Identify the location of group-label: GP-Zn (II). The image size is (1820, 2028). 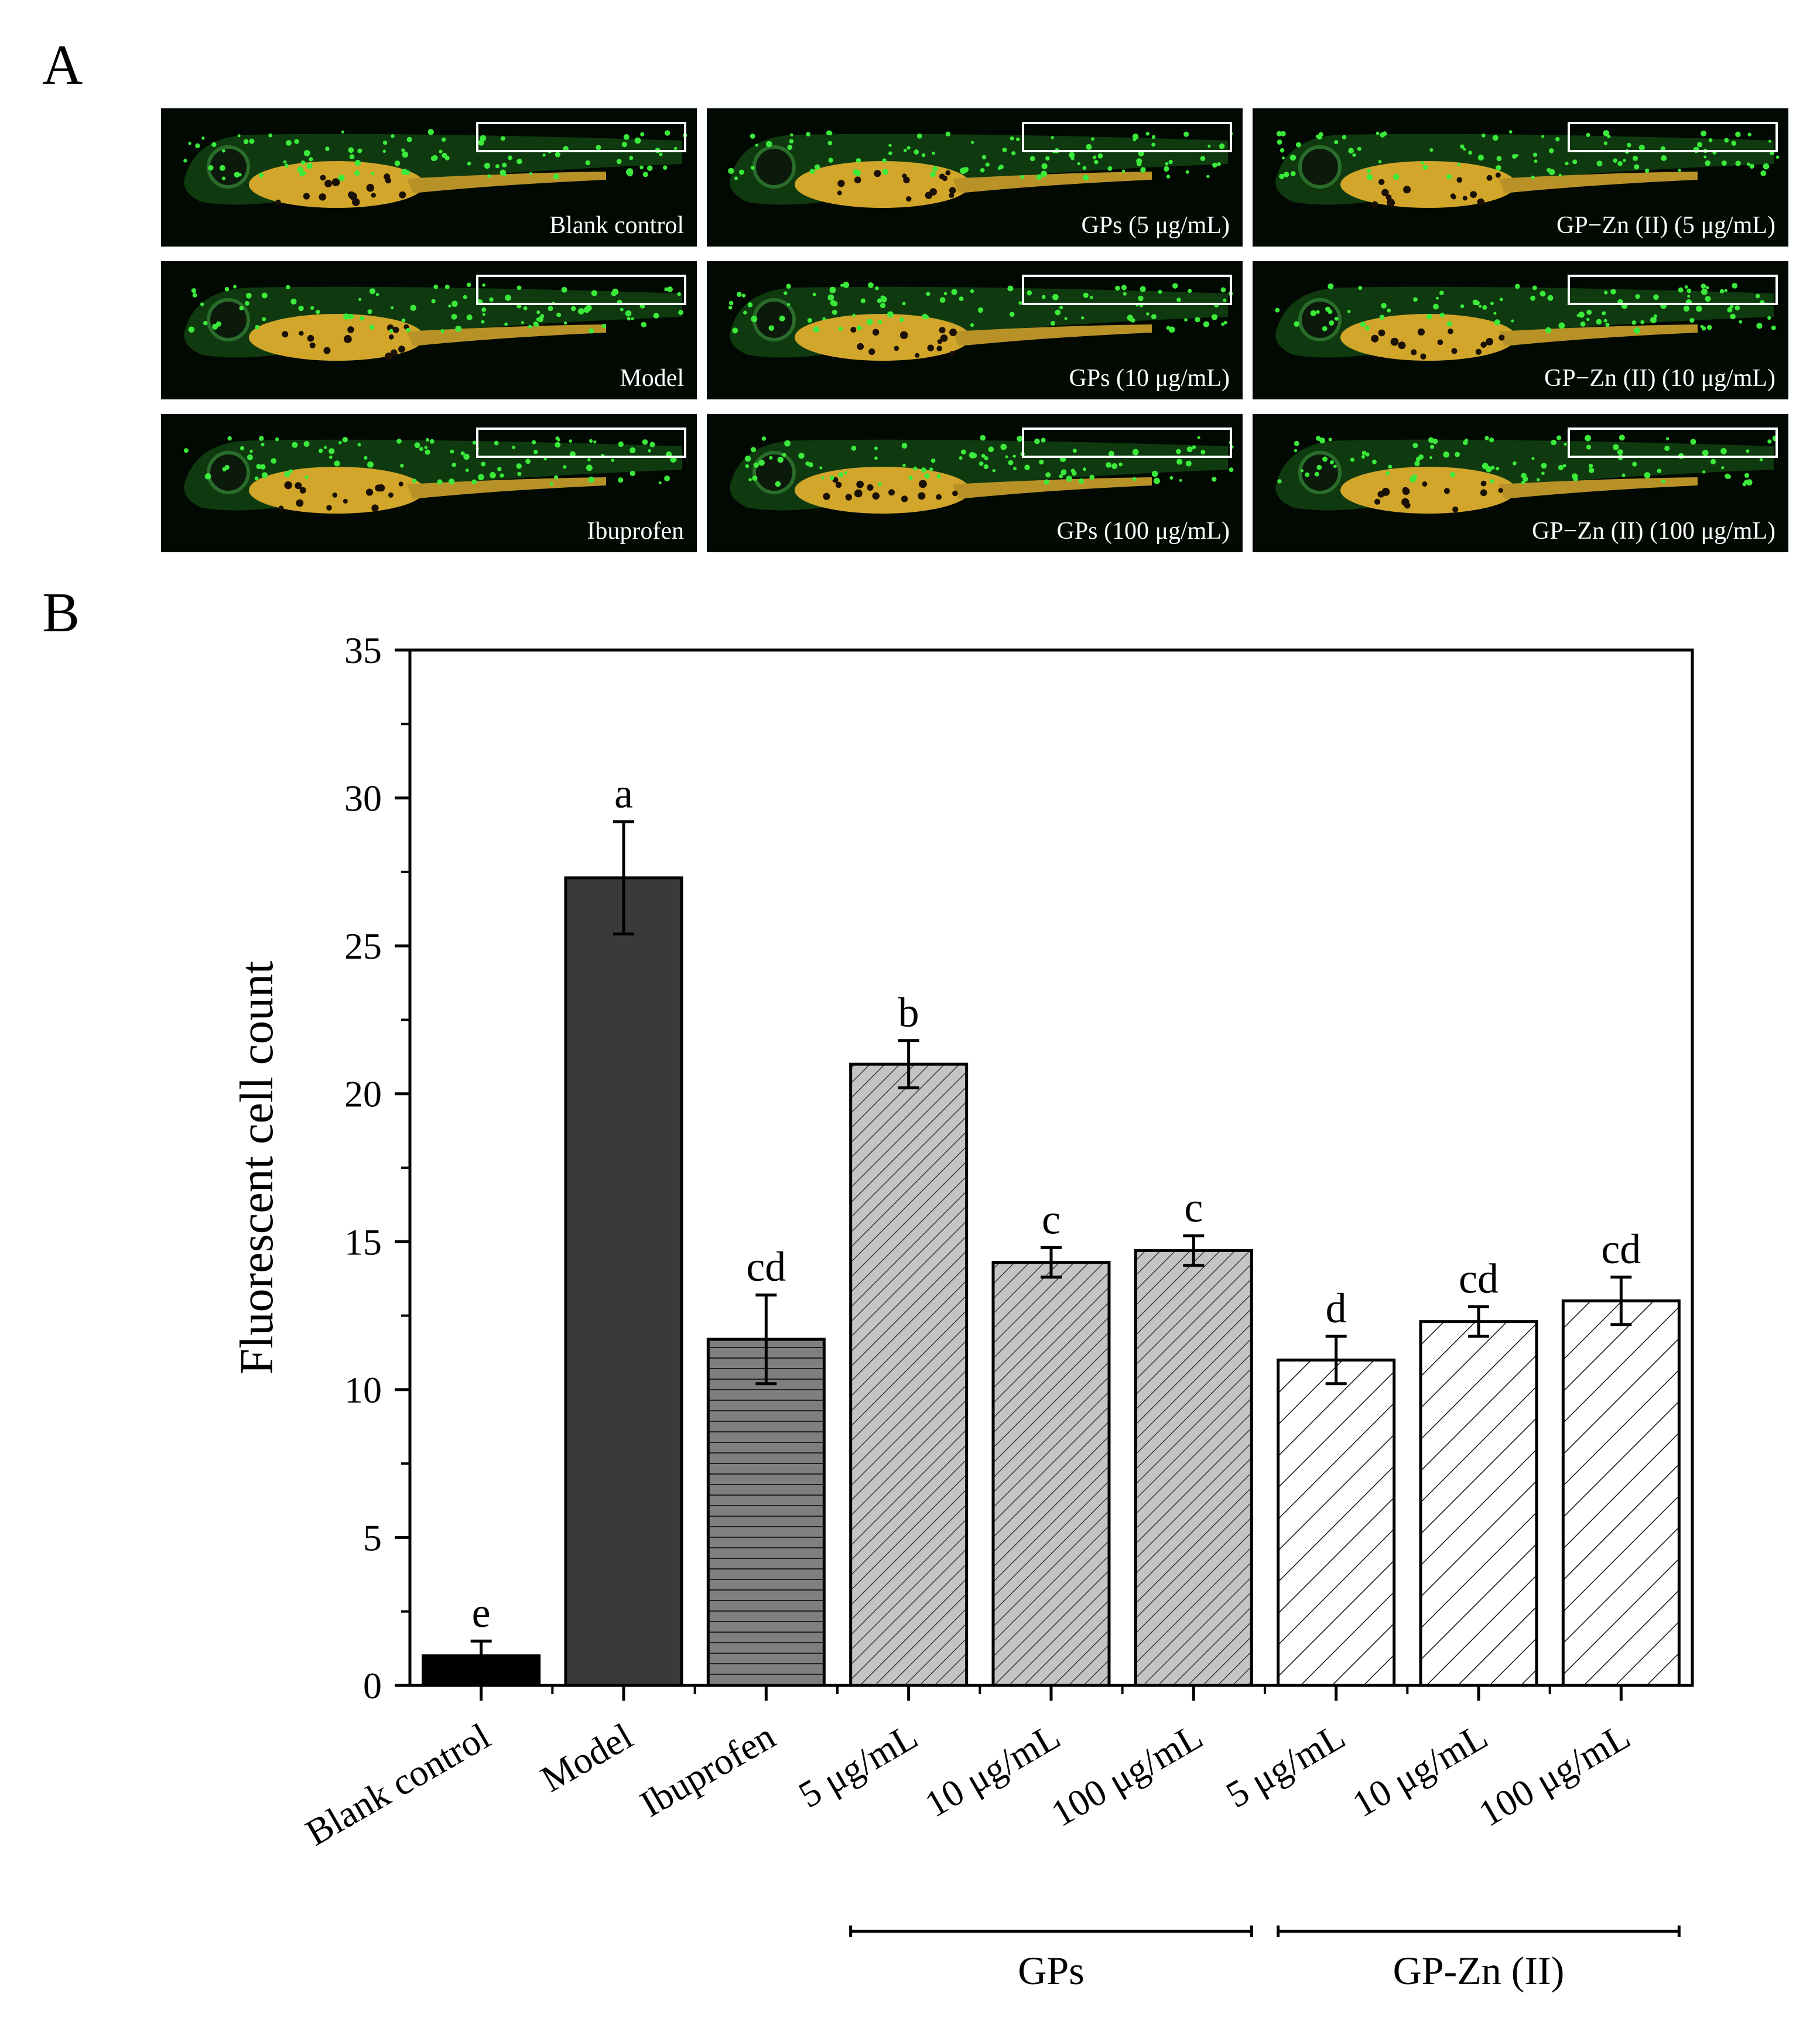
(1479, 1970).